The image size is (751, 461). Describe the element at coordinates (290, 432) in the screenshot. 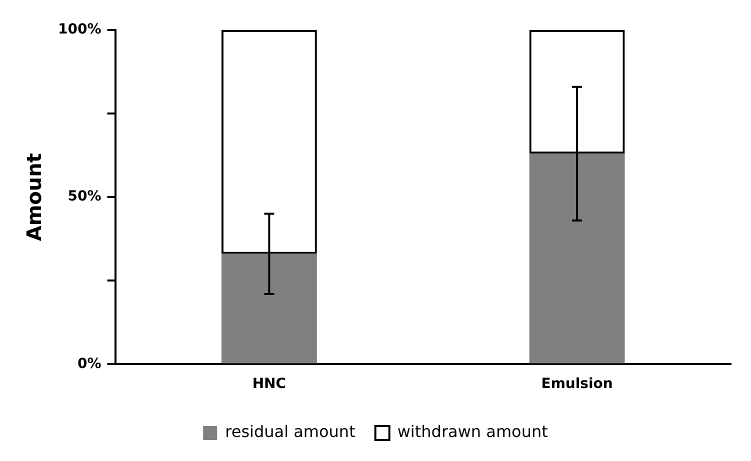

I see `legend-label: residual amount` at that location.